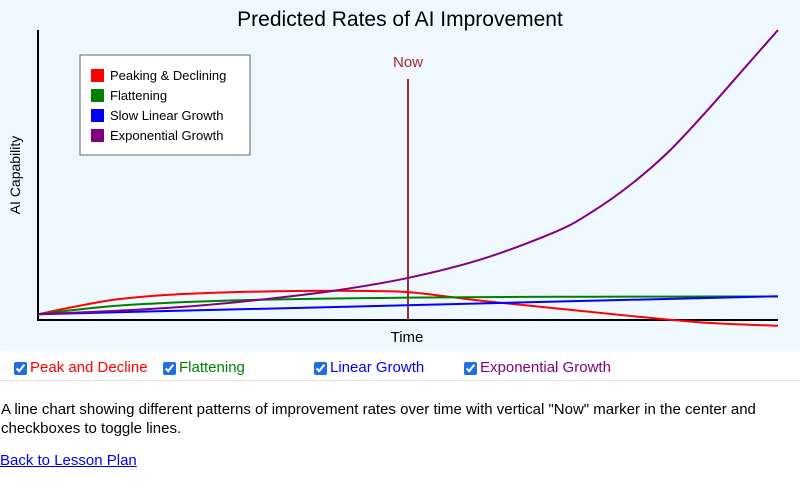  Describe the element at coordinates (407, 337) in the screenshot. I see `x-axis-label: Time` at that location.